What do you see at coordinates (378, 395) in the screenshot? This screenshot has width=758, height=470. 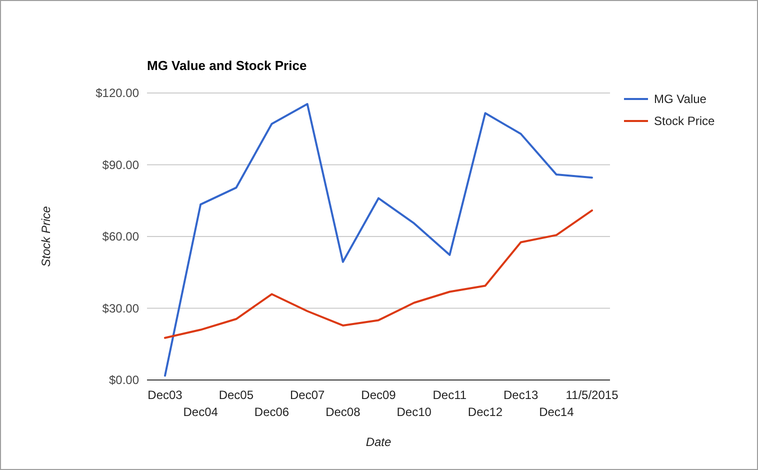 I see `x-tick-label: Dec09` at bounding box center [378, 395].